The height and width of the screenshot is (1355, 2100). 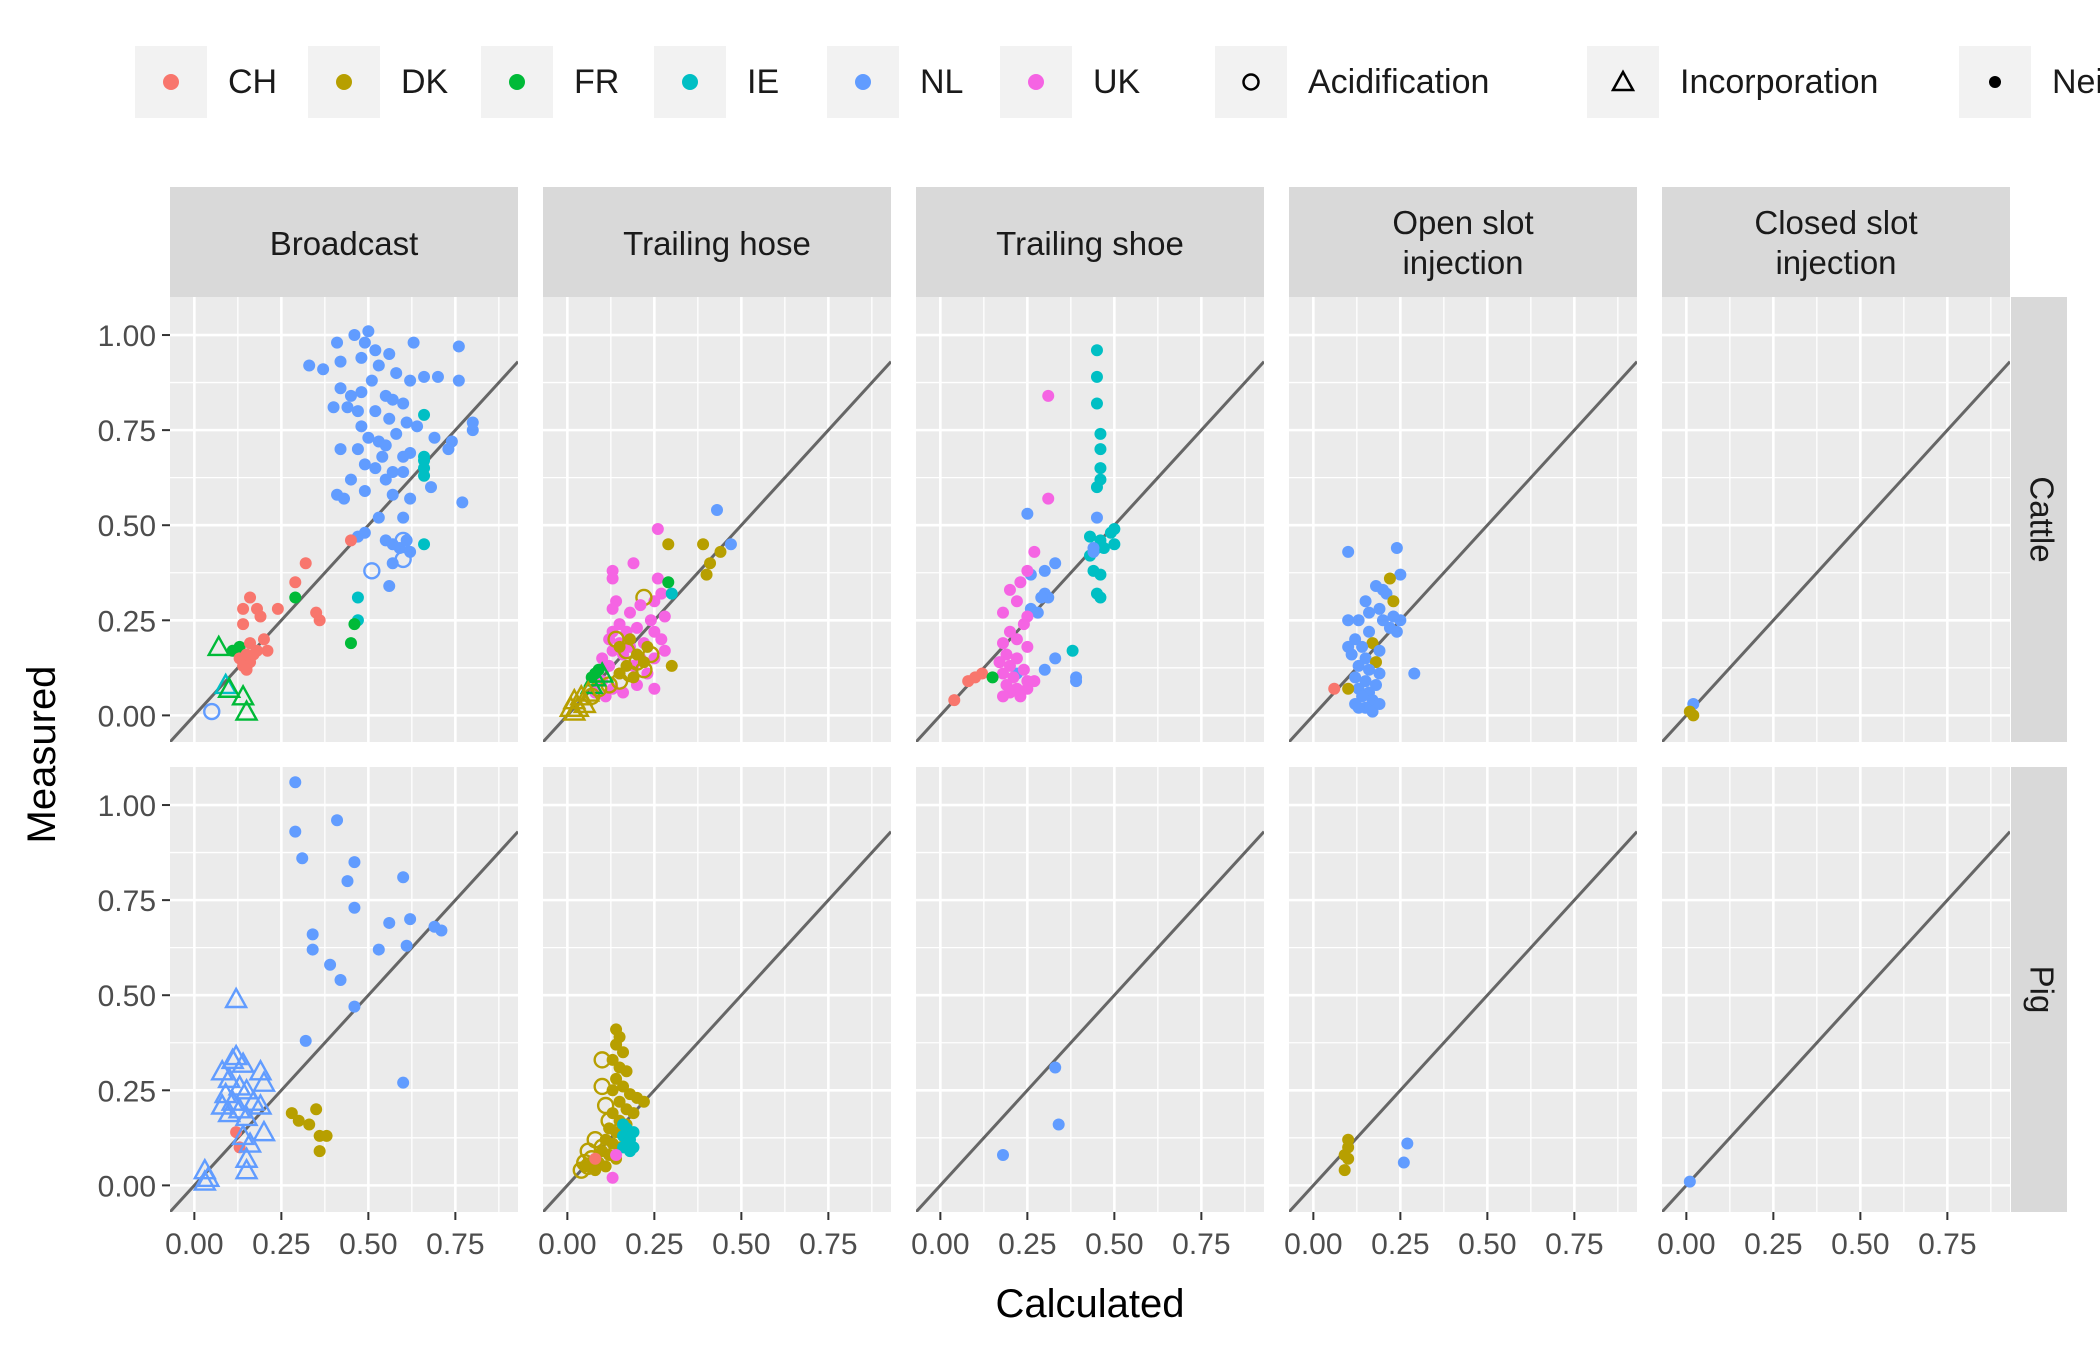 I want to click on legend-key-ie, so click(x=690, y=82).